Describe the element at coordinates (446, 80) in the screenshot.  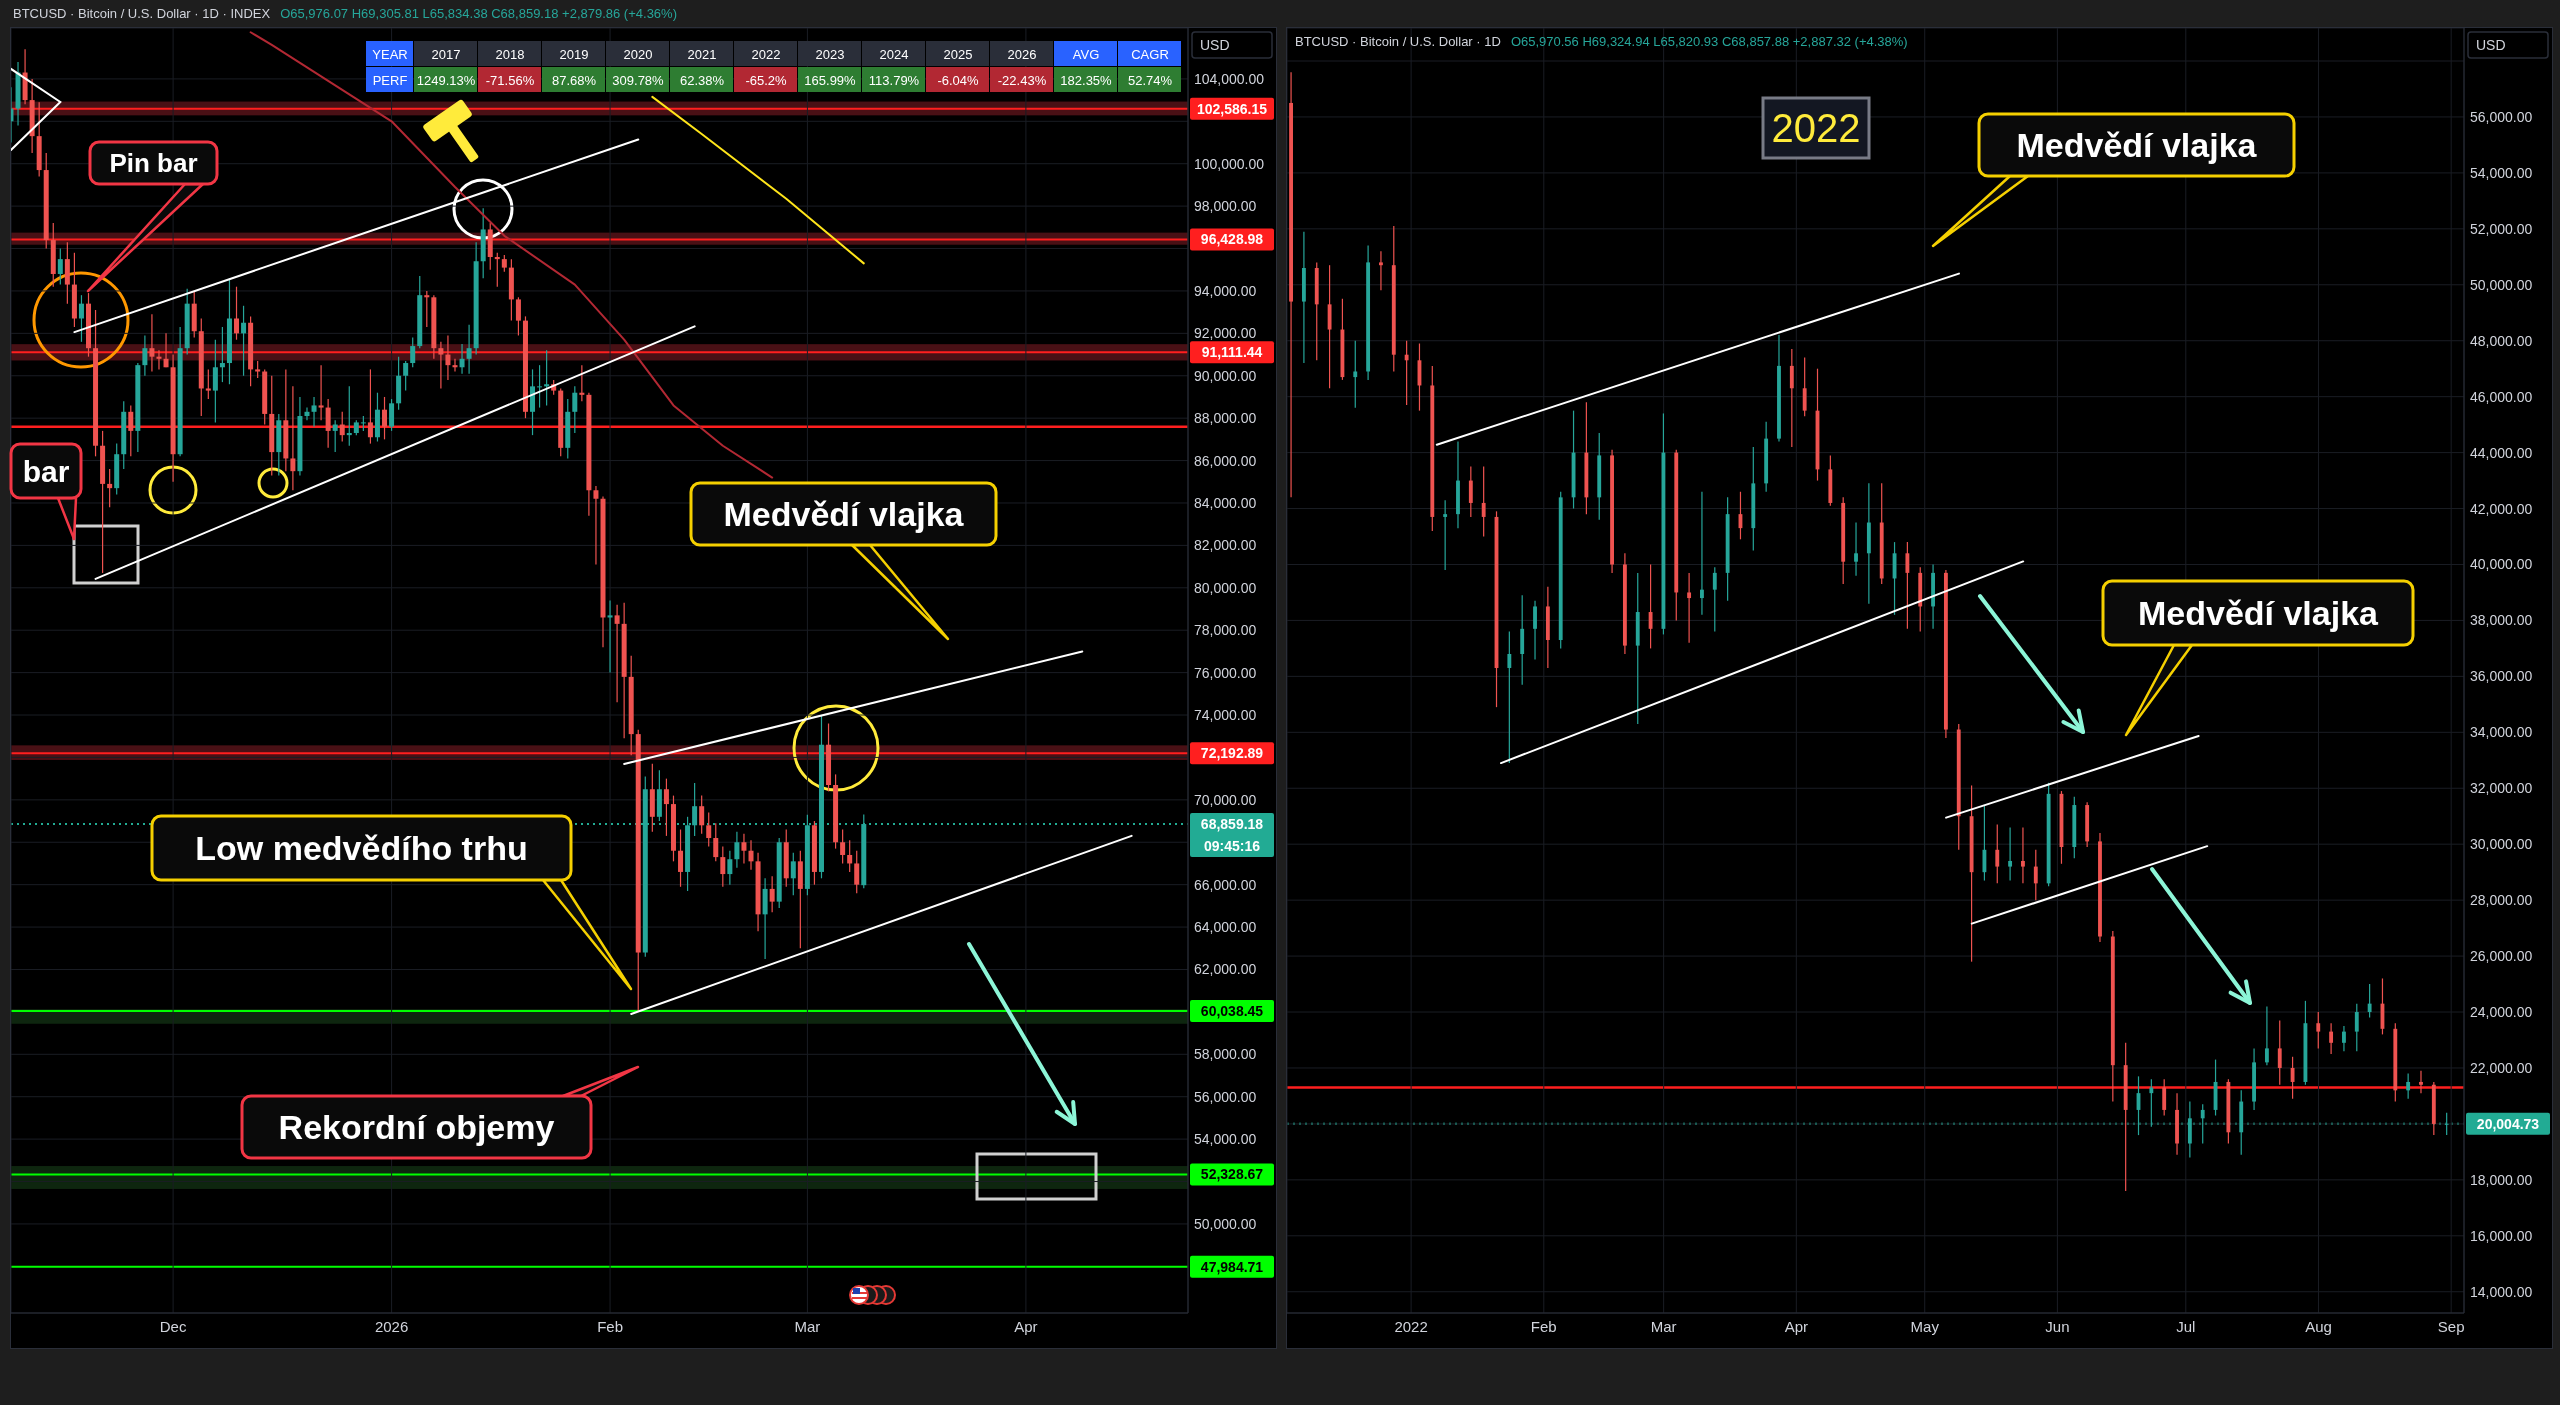
I see `annotation: 1249.13%` at that location.